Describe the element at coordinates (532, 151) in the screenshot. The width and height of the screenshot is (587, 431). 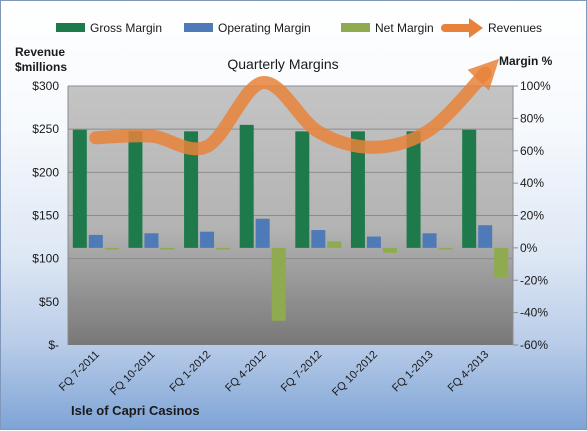
I see `right-tick-label: 60%` at that location.